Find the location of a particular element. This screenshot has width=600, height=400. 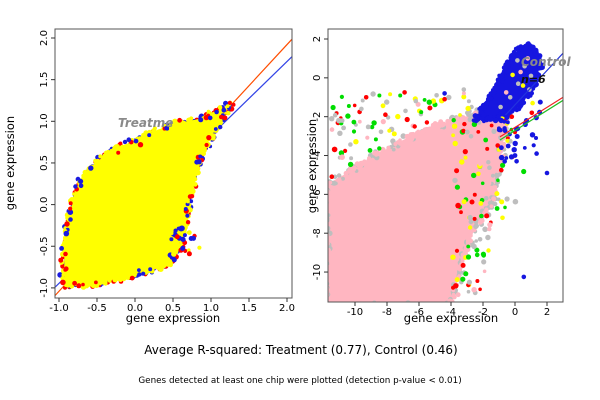

x-tick-label: -8 is located at coordinates (387, 312).